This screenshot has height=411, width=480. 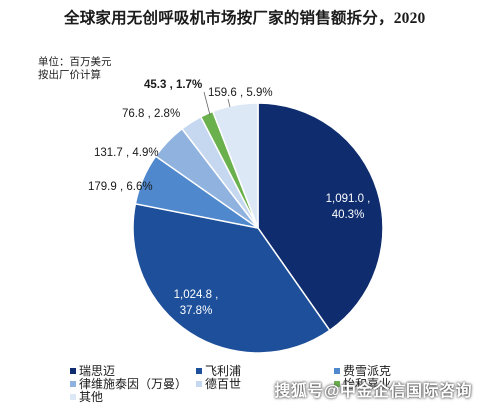 I want to click on legend: 瑞思迈 飞利浦 费雪派克律维施泰因（万曼） 德百世 怡和嘉业其他, so click(x=240, y=385).